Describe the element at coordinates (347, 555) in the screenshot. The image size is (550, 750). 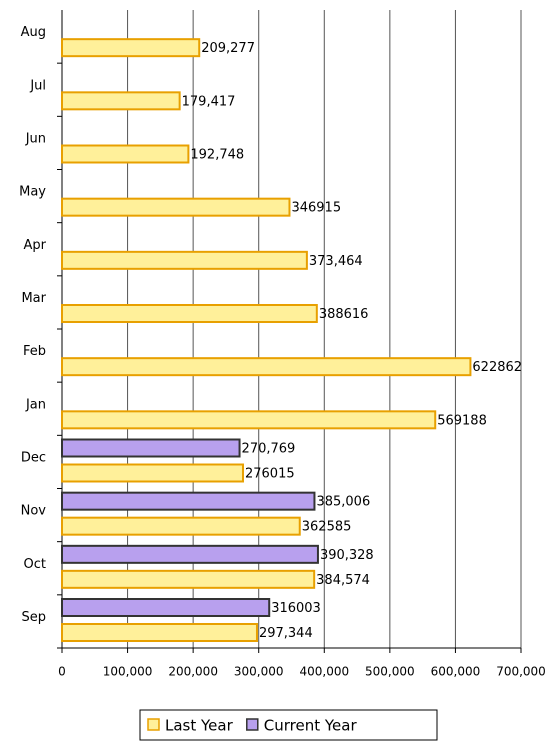
I see `value-label: 390,328` at that location.